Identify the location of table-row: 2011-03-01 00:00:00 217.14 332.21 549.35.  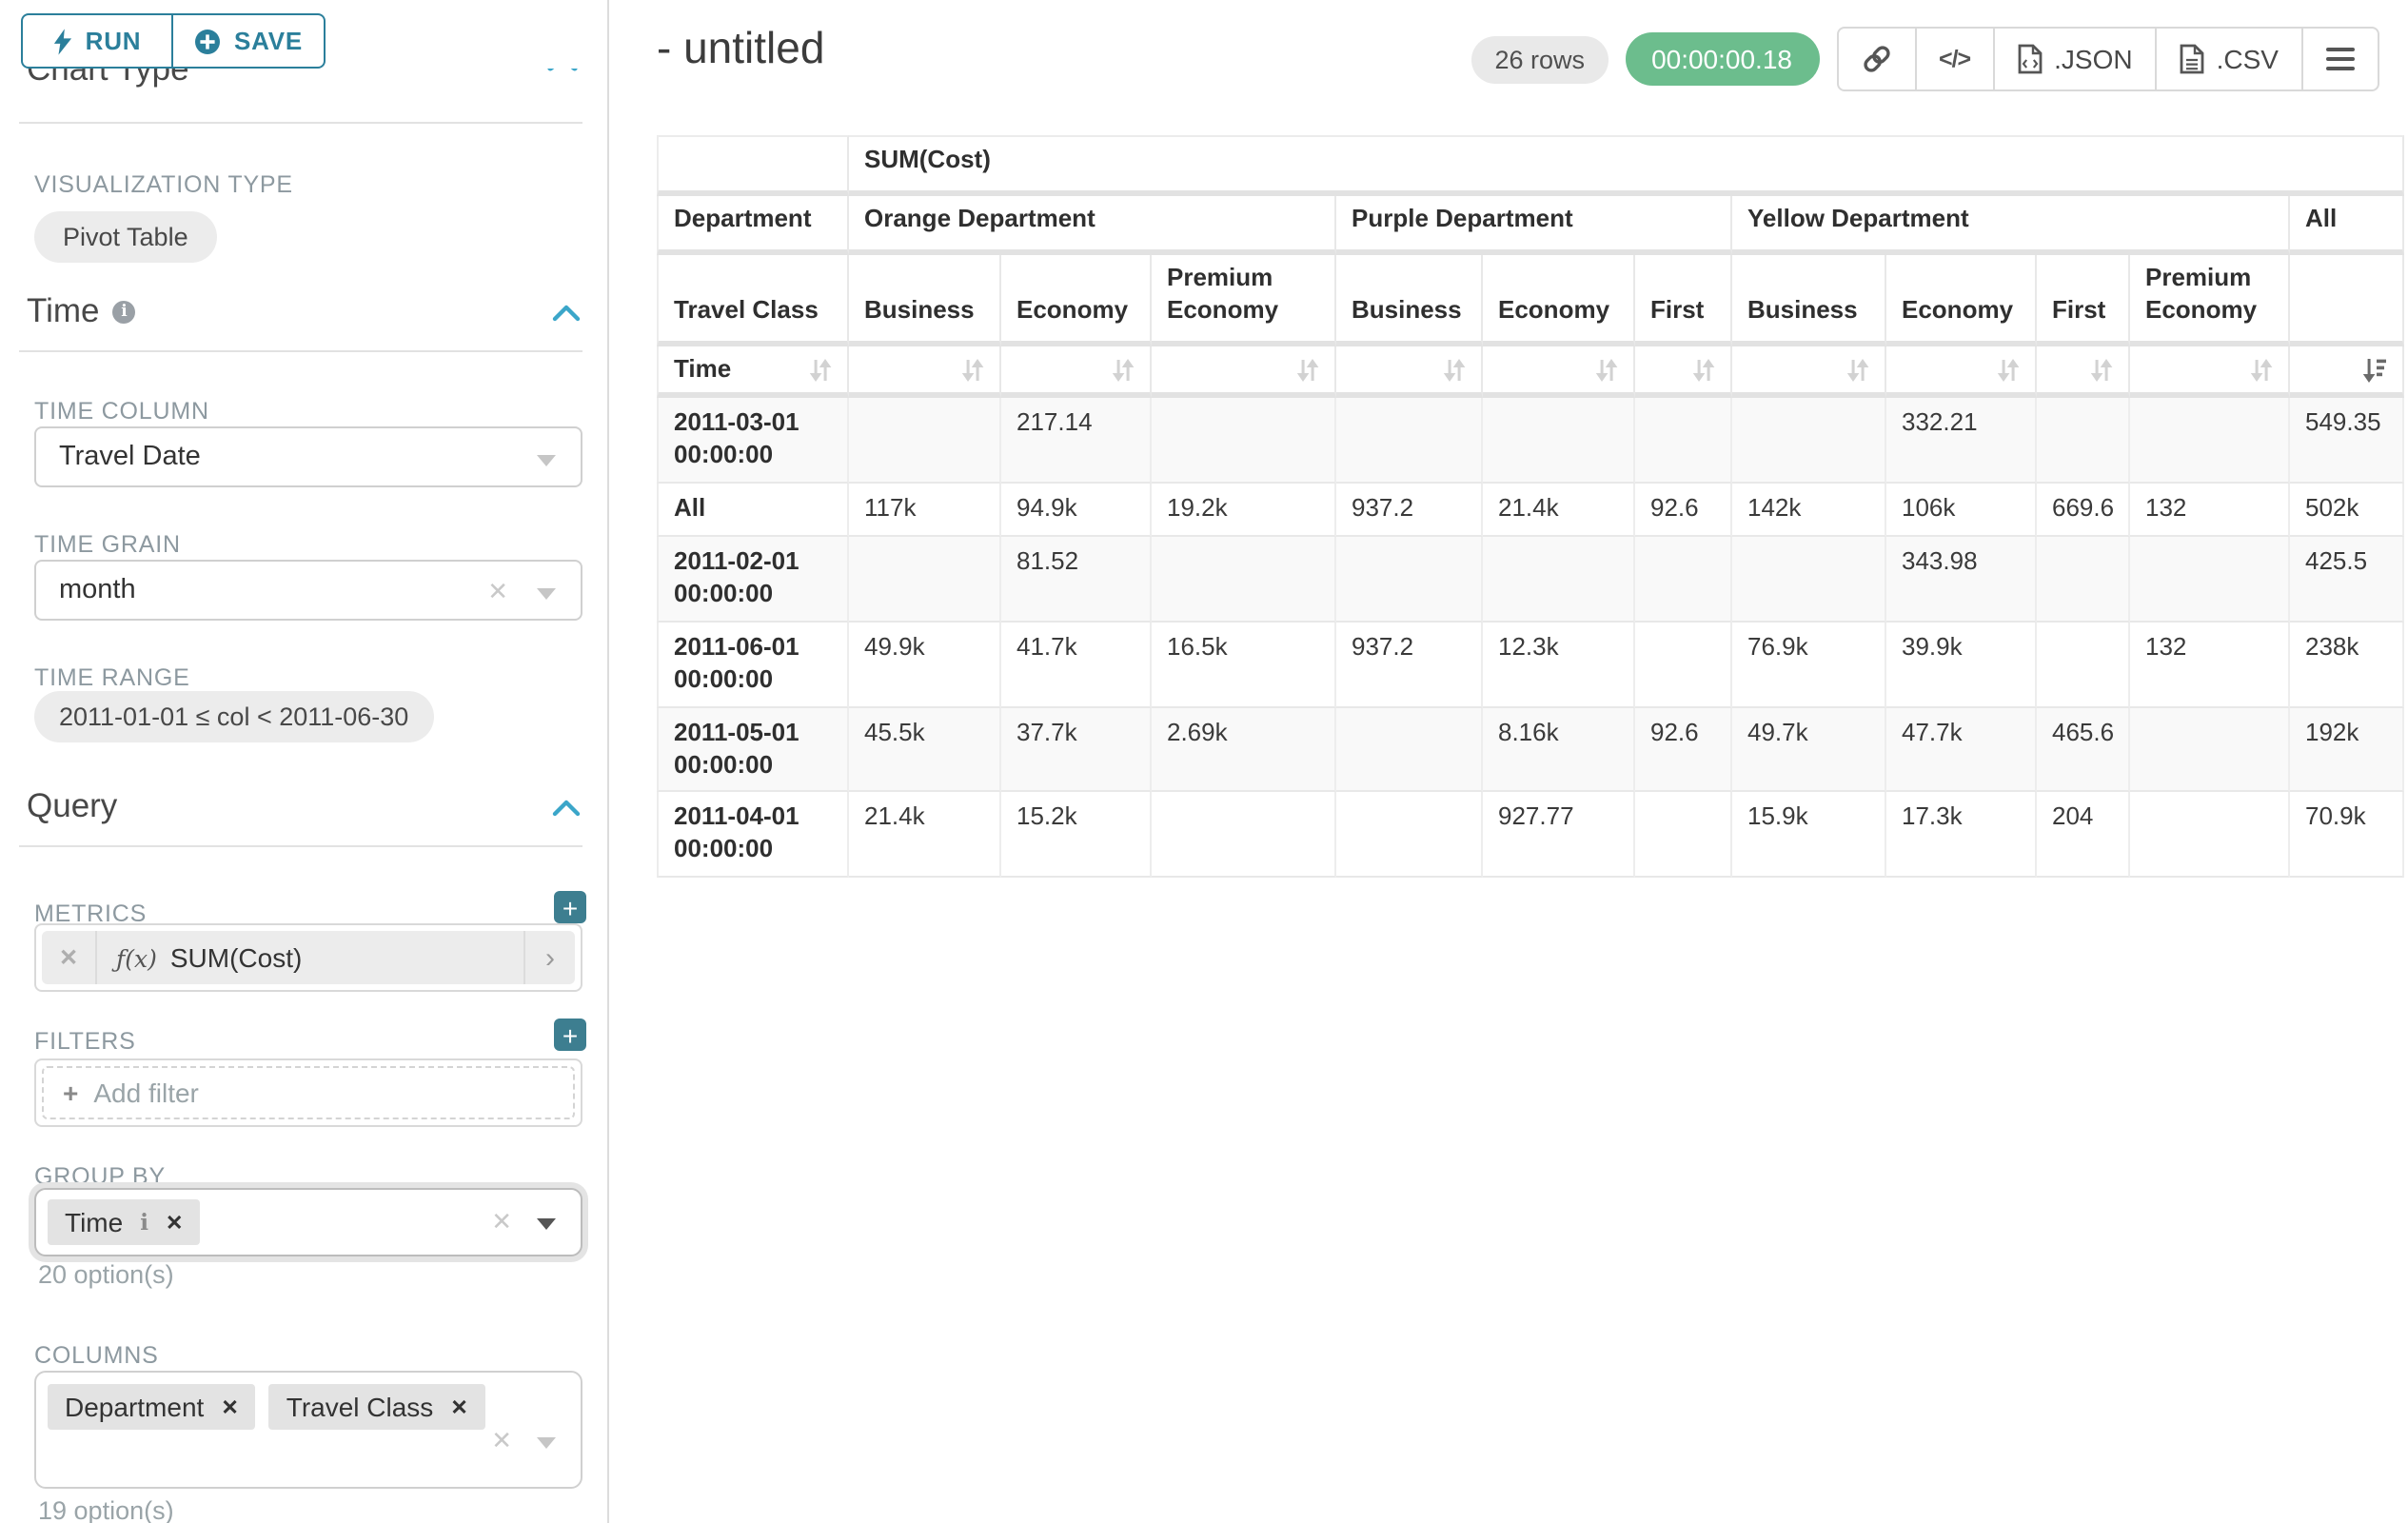
(1531, 442).